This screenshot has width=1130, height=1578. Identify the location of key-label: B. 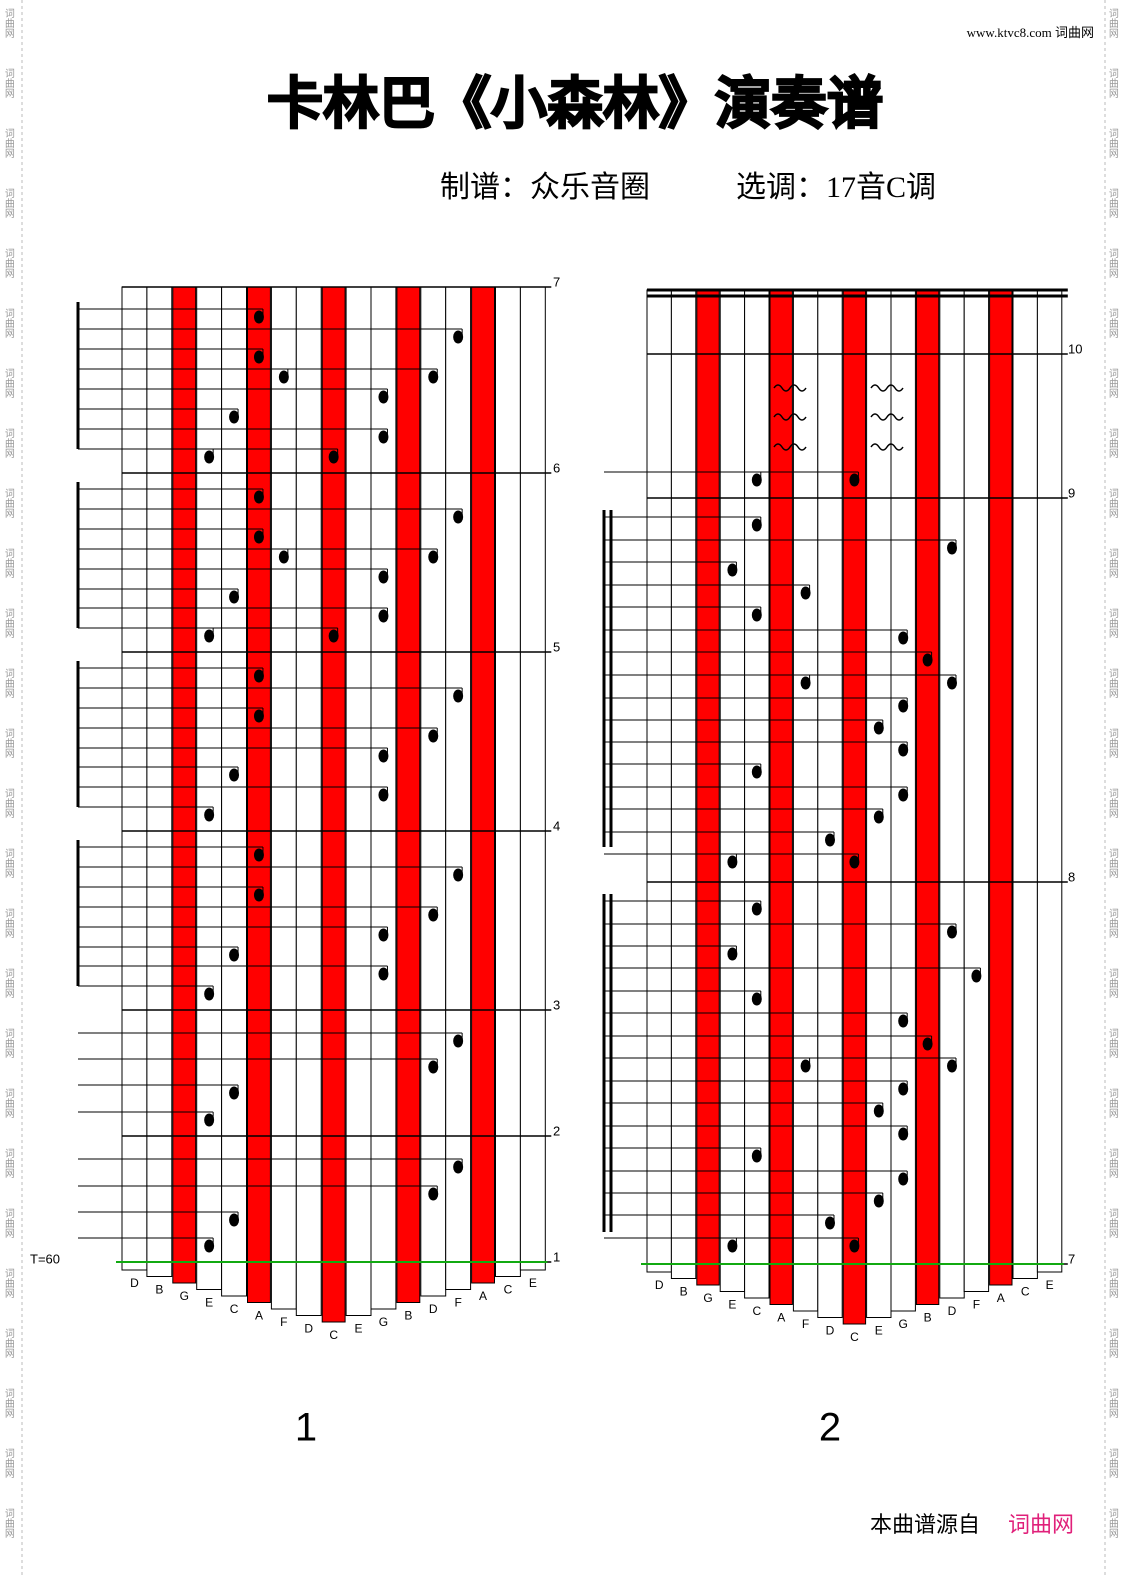
(684, 1292).